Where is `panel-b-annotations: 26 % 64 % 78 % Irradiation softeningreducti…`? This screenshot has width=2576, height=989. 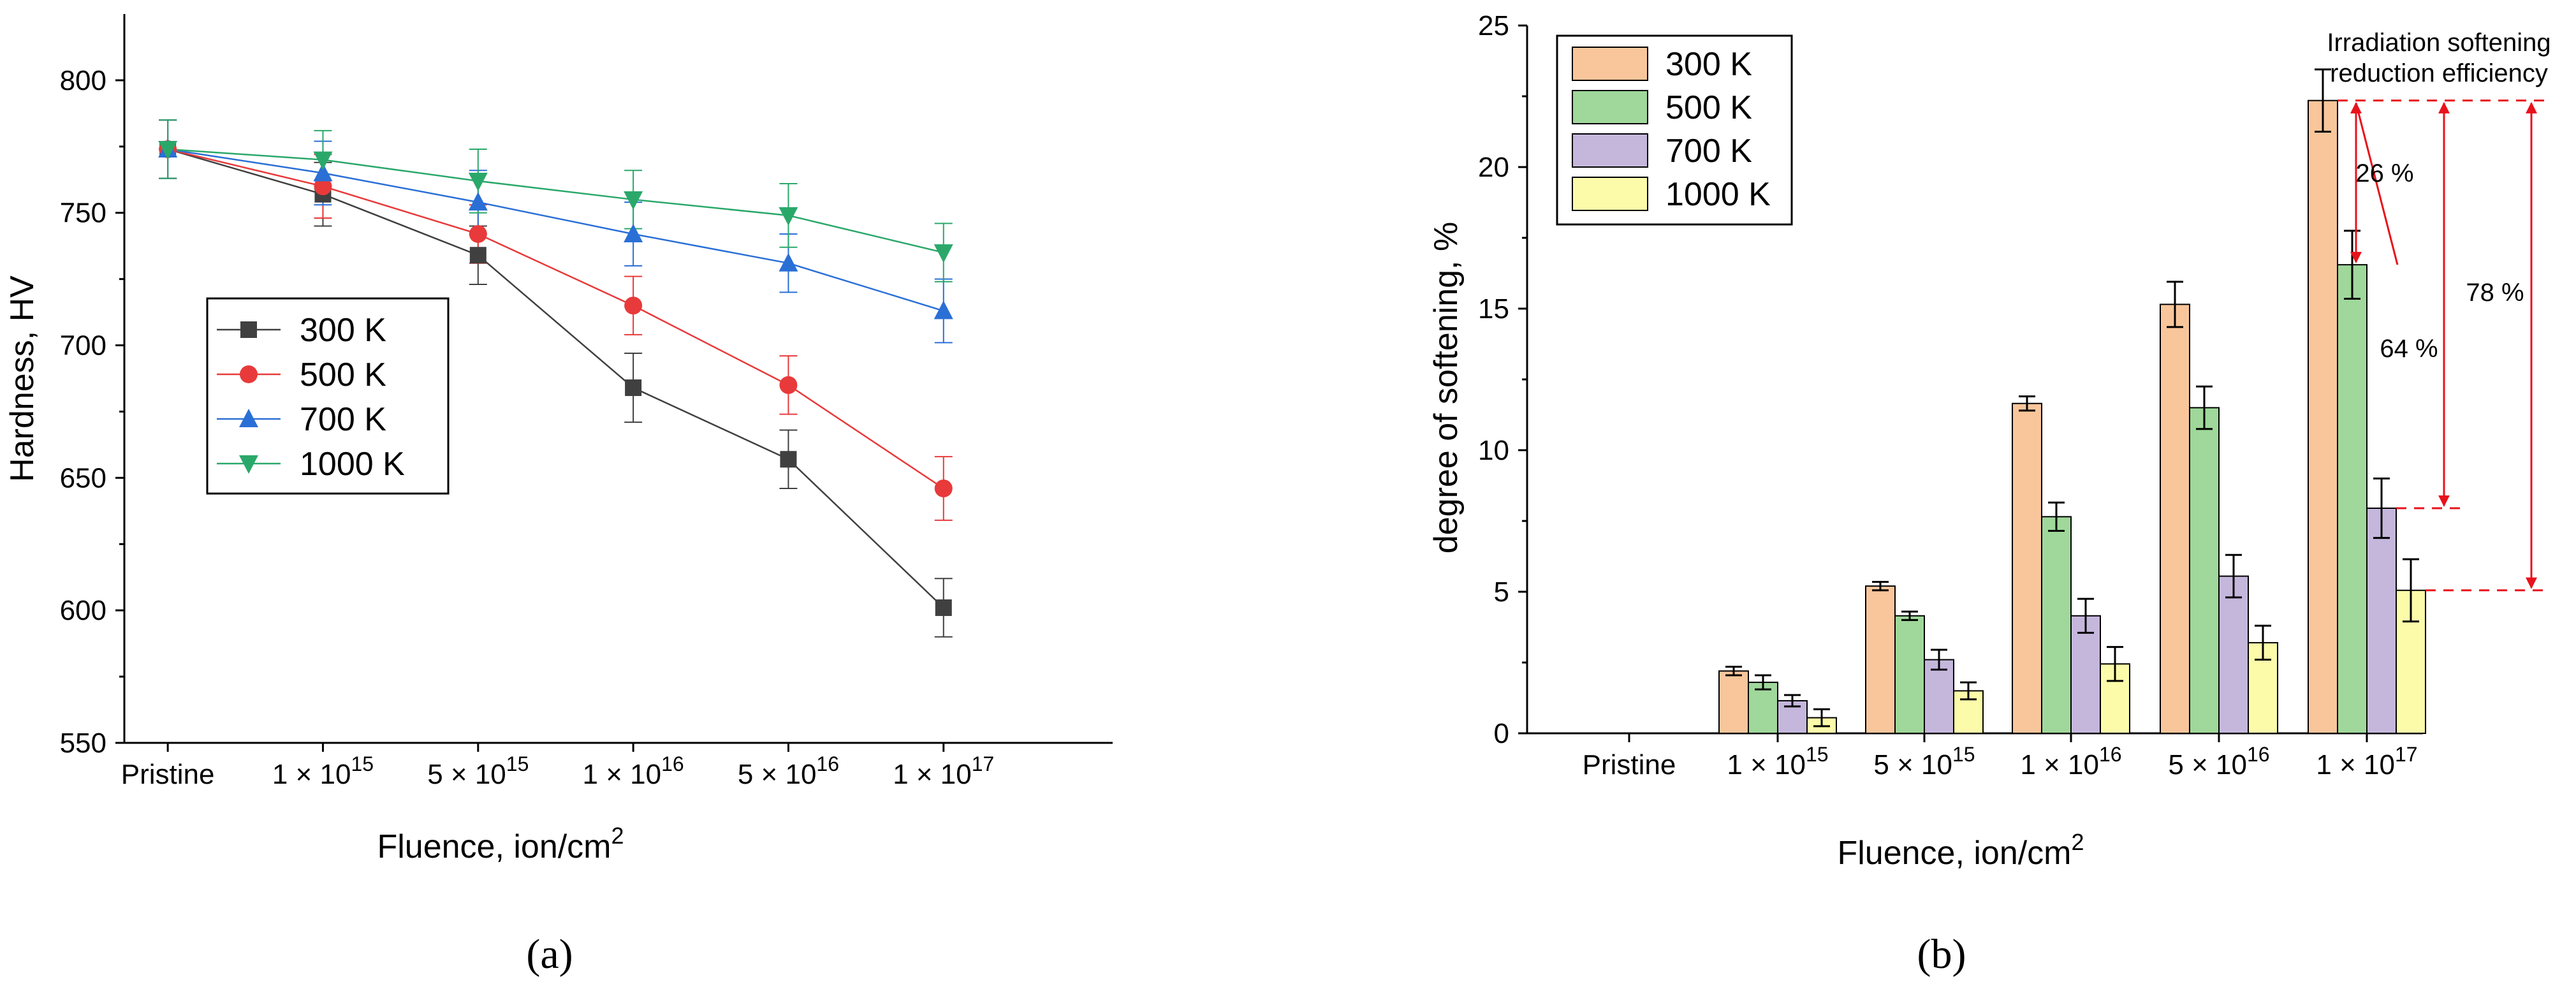
panel-b-annotations: 26 % 64 % 78 % Irradiation softeningreducti… is located at coordinates (2439, 310).